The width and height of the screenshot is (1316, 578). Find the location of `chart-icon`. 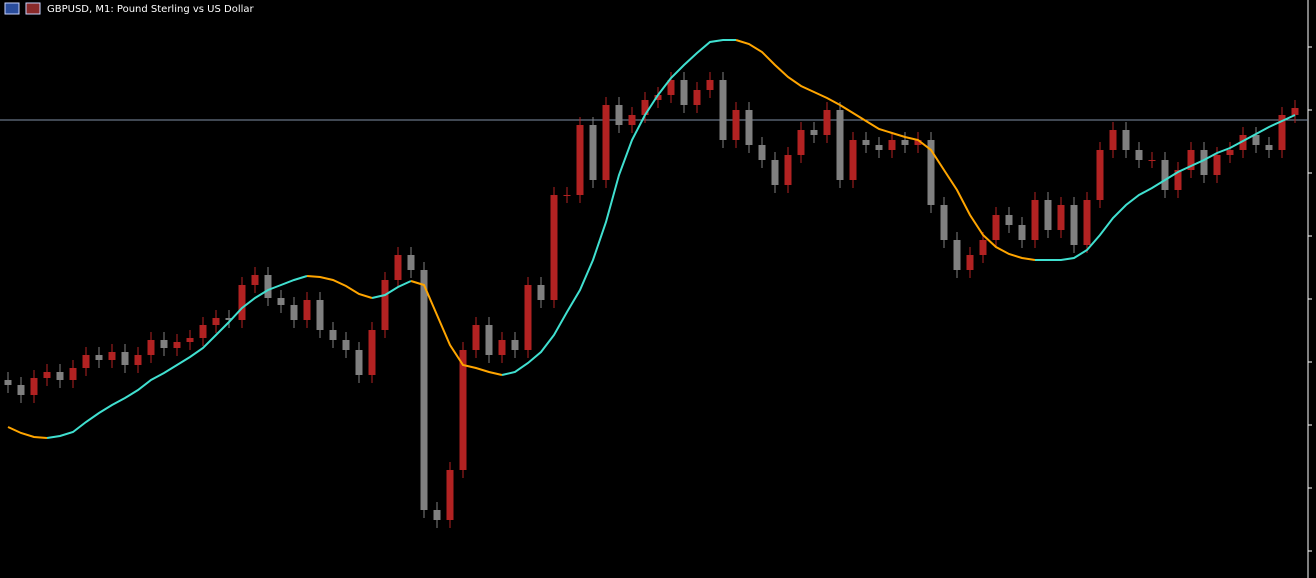

chart-icon is located at coordinates (33, 8).